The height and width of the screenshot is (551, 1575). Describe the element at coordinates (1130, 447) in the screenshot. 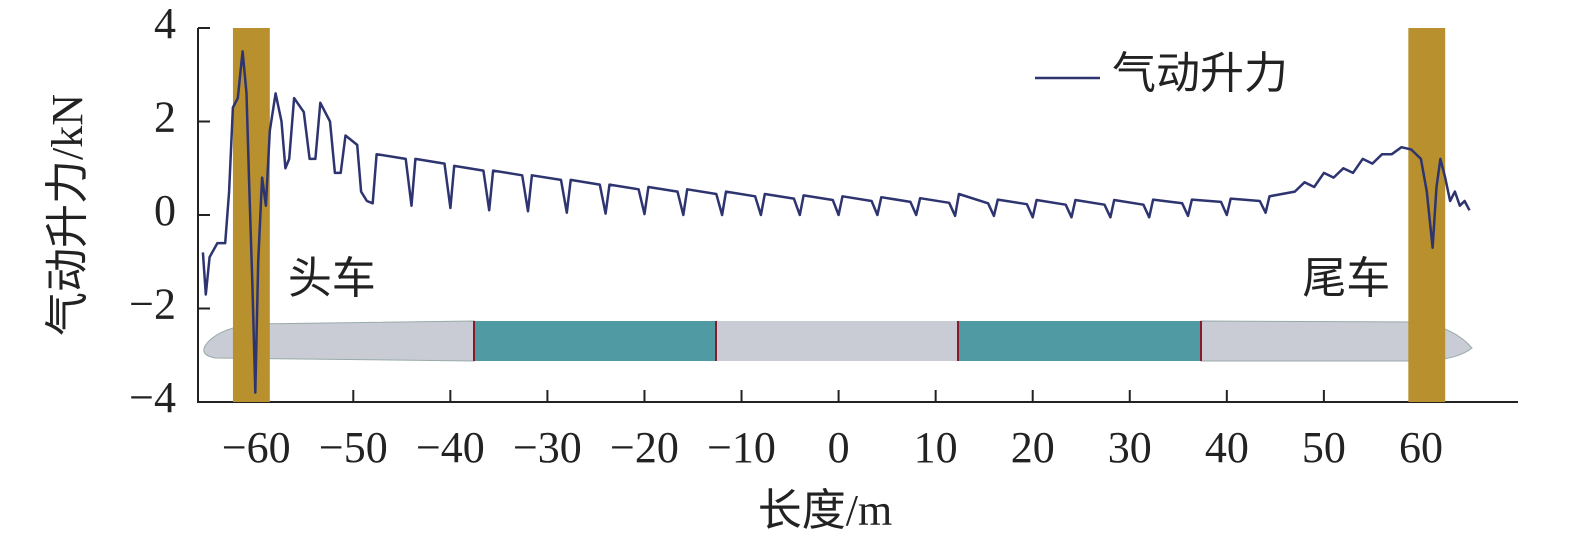

I see `x-tick-label: 30` at that location.